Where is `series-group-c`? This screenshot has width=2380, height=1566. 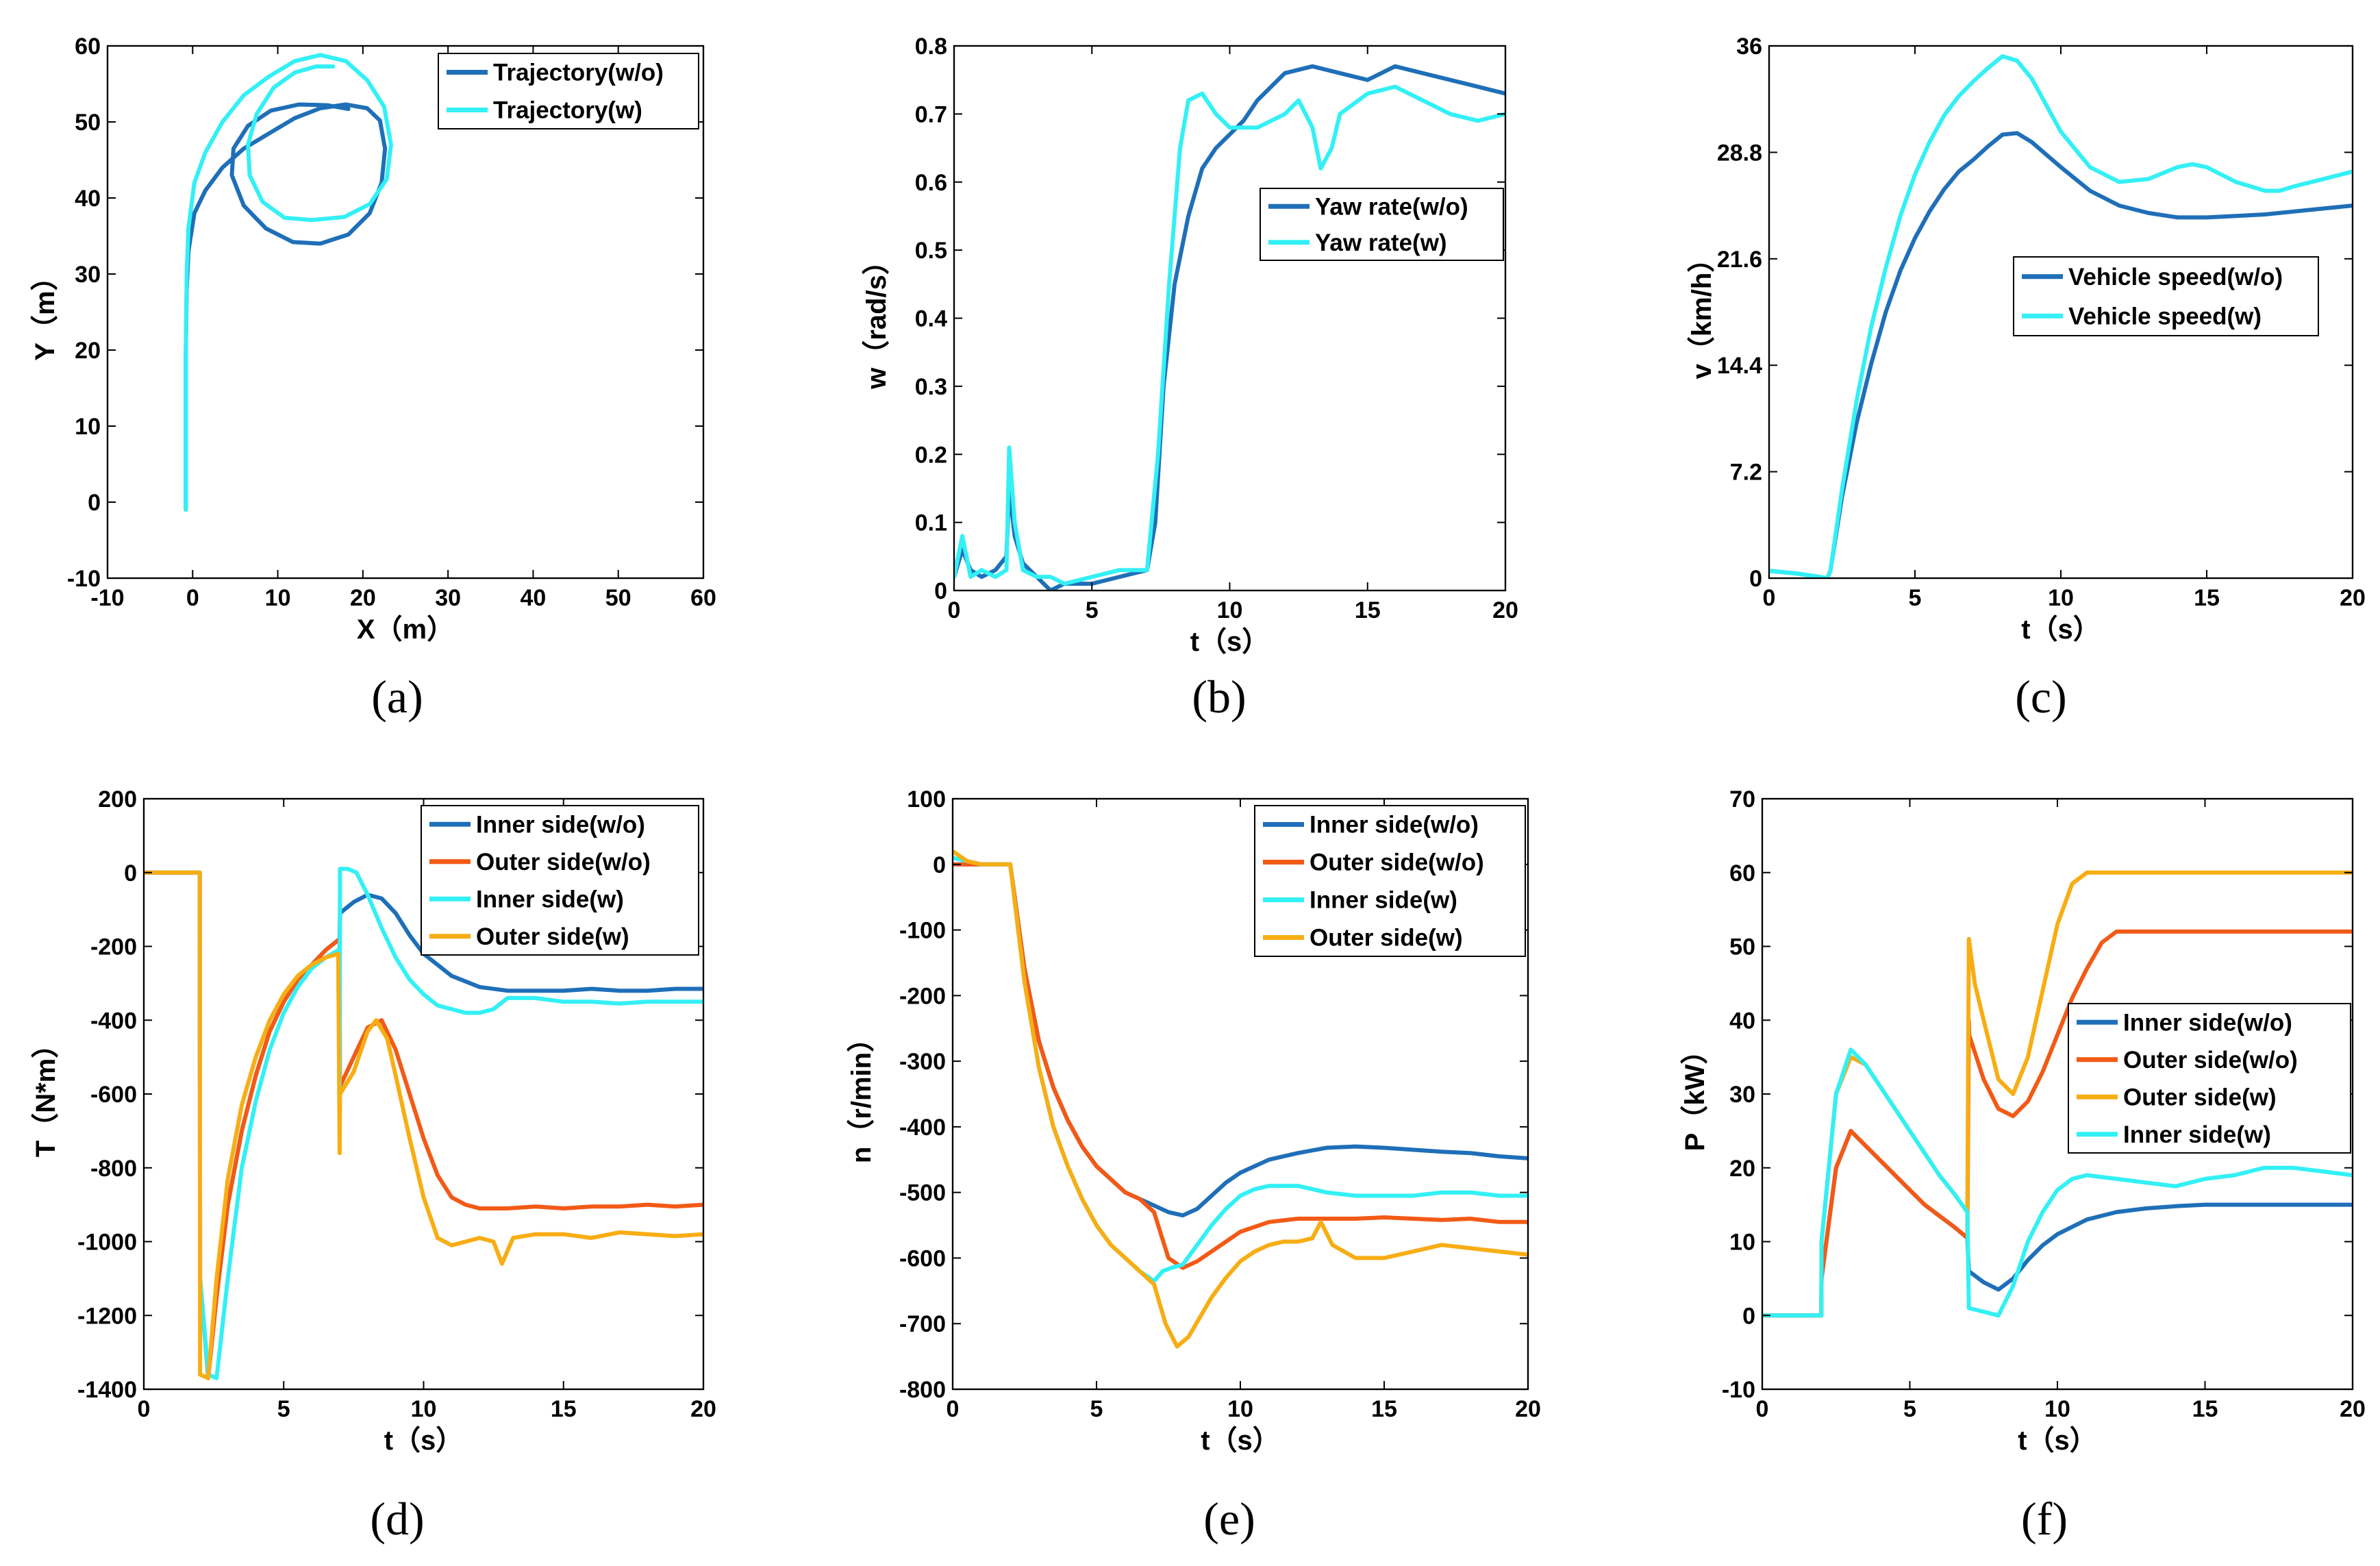
series-group-c is located at coordinates (2061, 316).